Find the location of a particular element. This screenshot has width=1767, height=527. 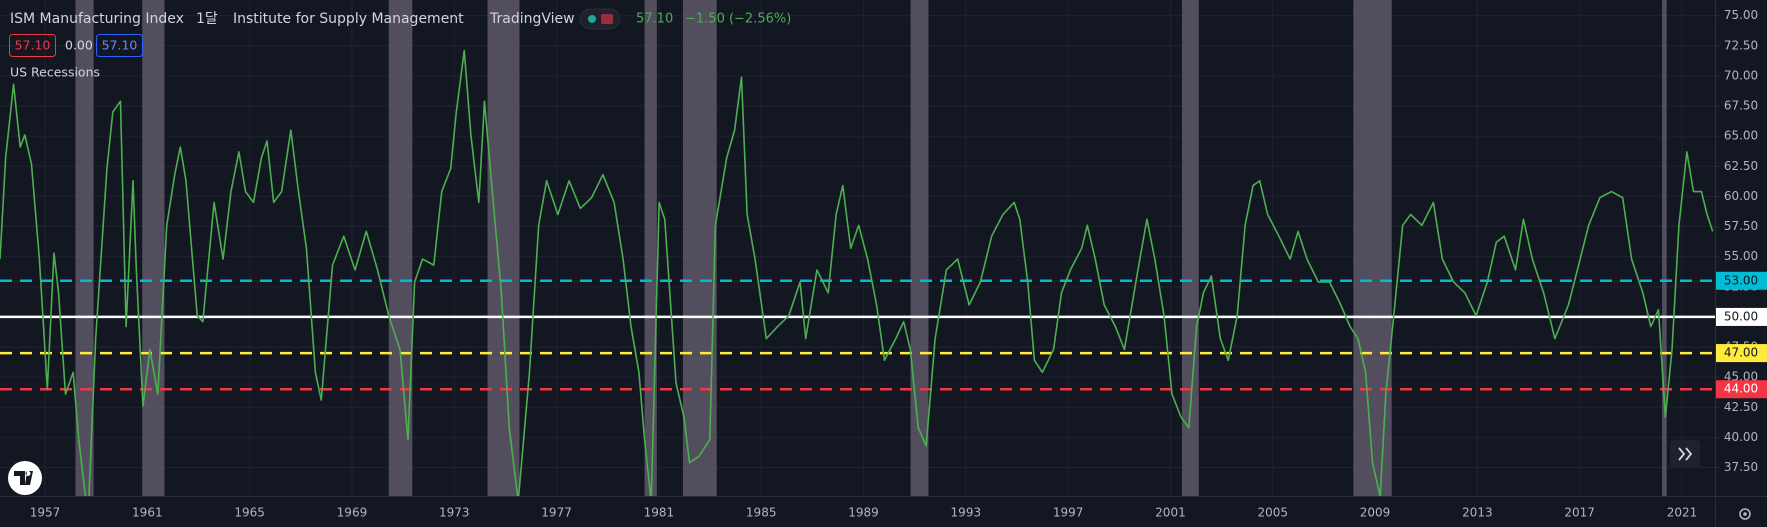

x-tick-label: 2013 is located at coordinates (1477, 513).